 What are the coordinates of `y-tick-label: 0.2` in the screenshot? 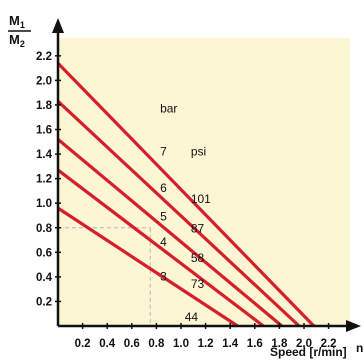 It's located at (44, 302).